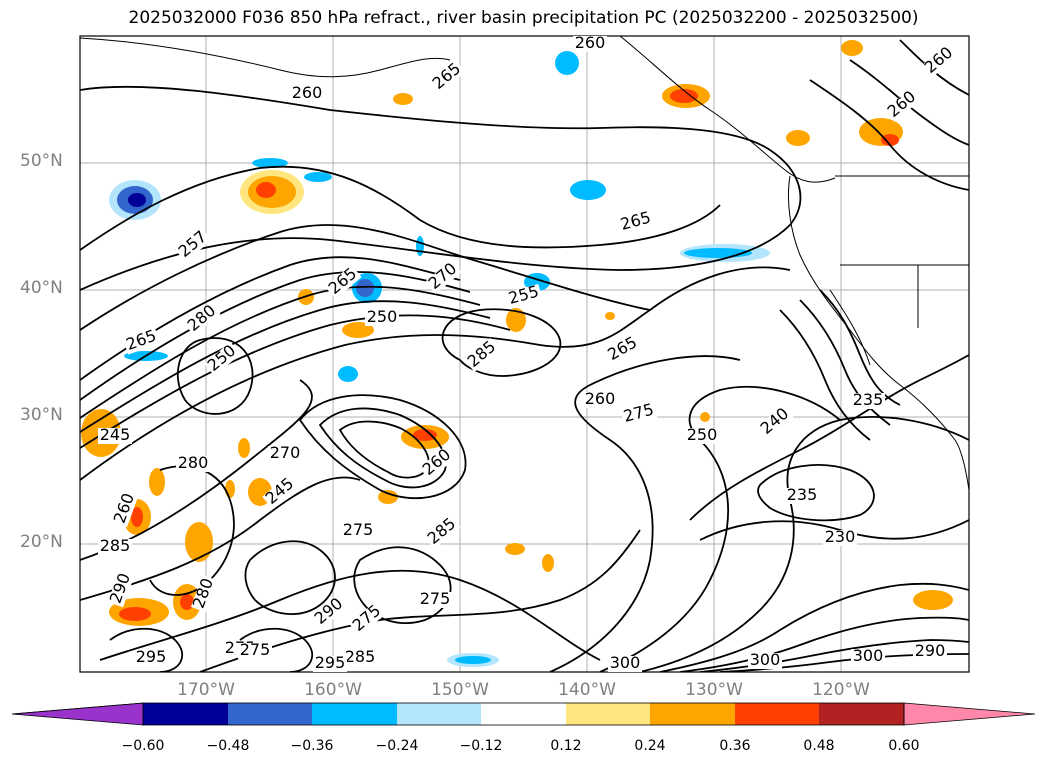 This screenshot has height=765, width=1047. Describe the element at coordinates (650, 746) in the screenshot. I see `colorbar-tick: 0.24` at that location.